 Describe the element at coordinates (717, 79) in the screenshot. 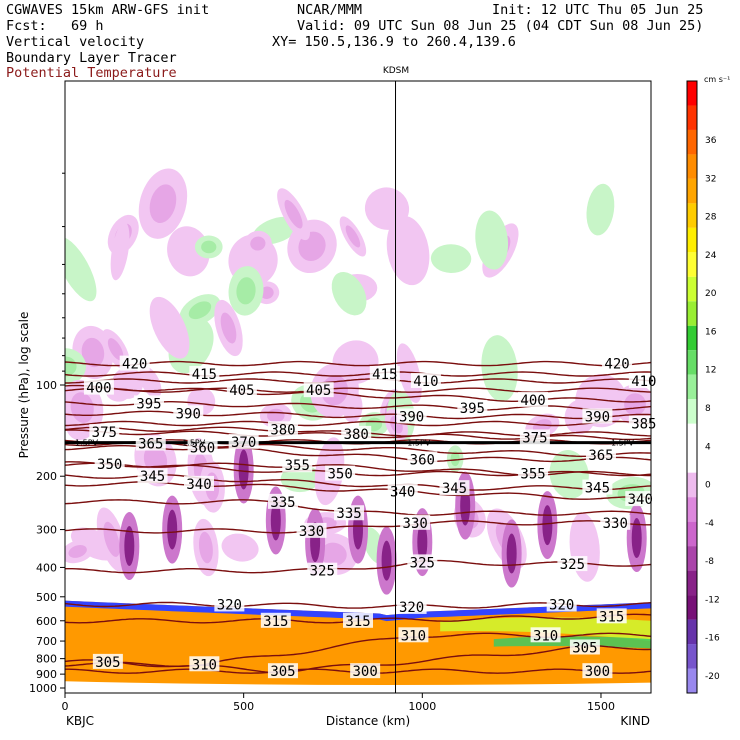

I see `colorbar-unit: cm s⁻¹` at that location.